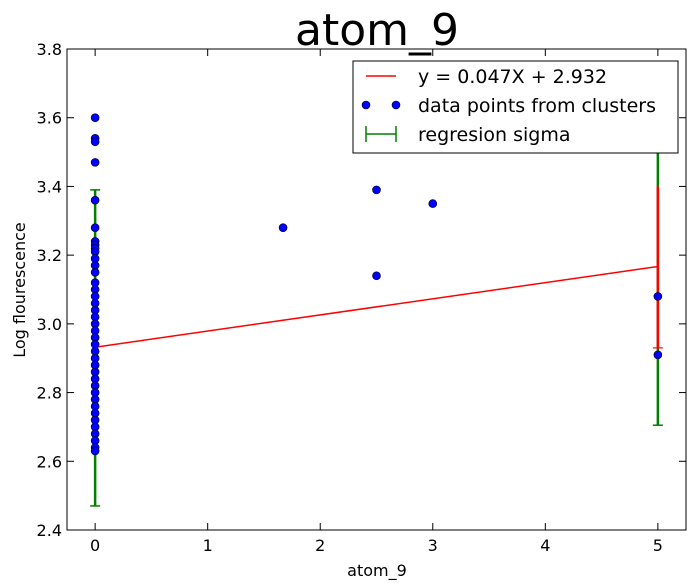 This screenshot has height=588, width=697. What do you see at coordinates (49, 530) in the screenshot?
I see `y-tick-label: 2.4` at bounding box center [49, 530].